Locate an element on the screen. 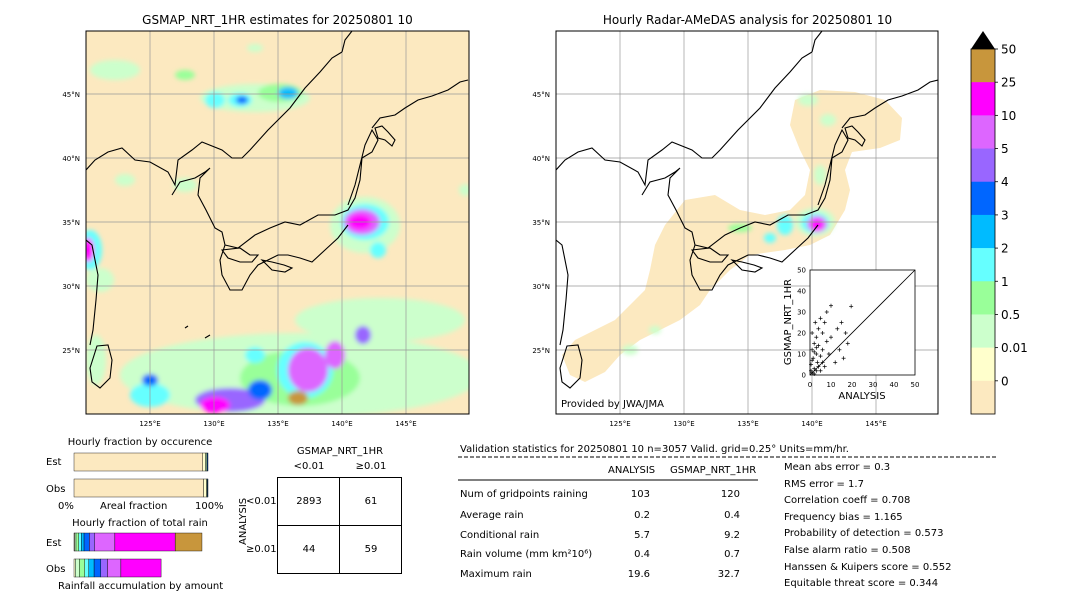 This screenshot has height=612, width=1080. right-lat-label: 40°N is located at coordinates (541, 159).